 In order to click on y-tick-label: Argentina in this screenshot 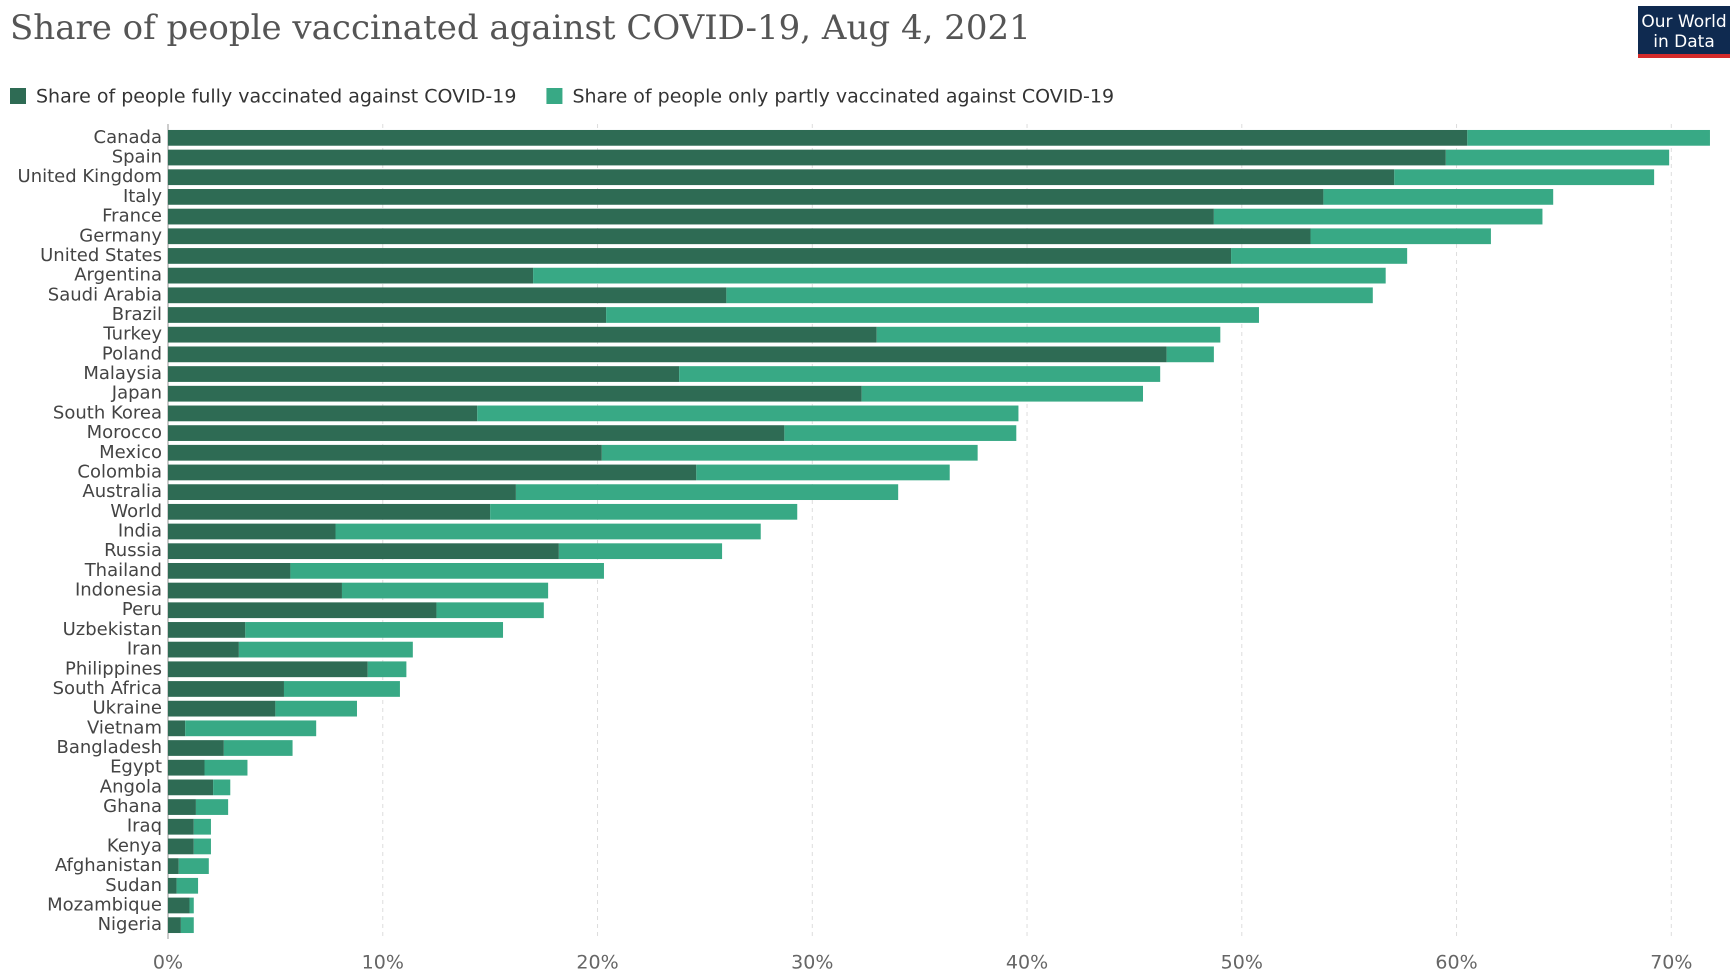, I will do `click(118, 275)`.